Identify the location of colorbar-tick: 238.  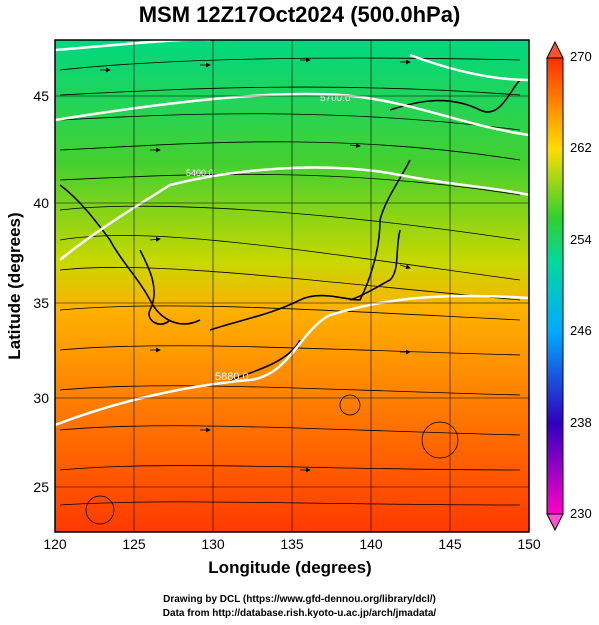
(581, 422).